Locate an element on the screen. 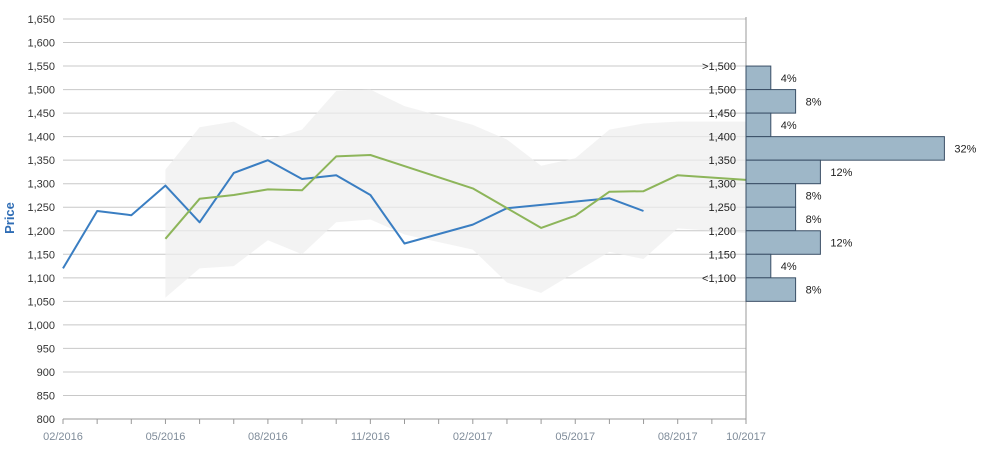 The height and width of the screenshot is (449, 989). histogram-bin-label: 1,300 is located at coordinates (722, 185).